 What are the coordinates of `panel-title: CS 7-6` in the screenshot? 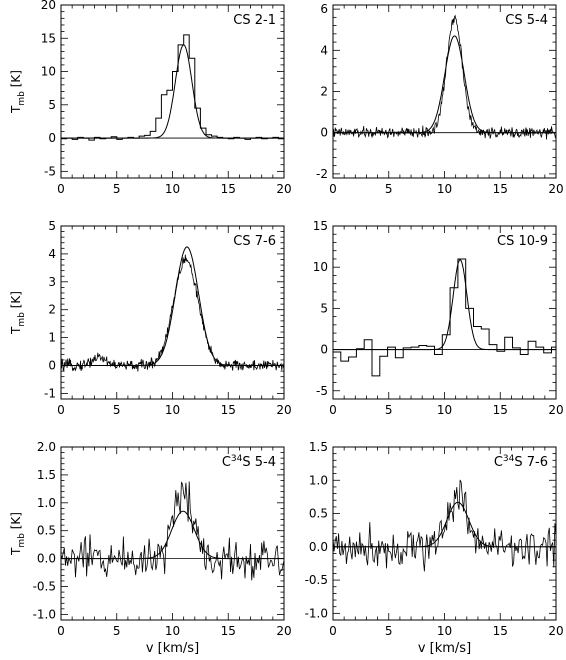 It's located at (254, 241).